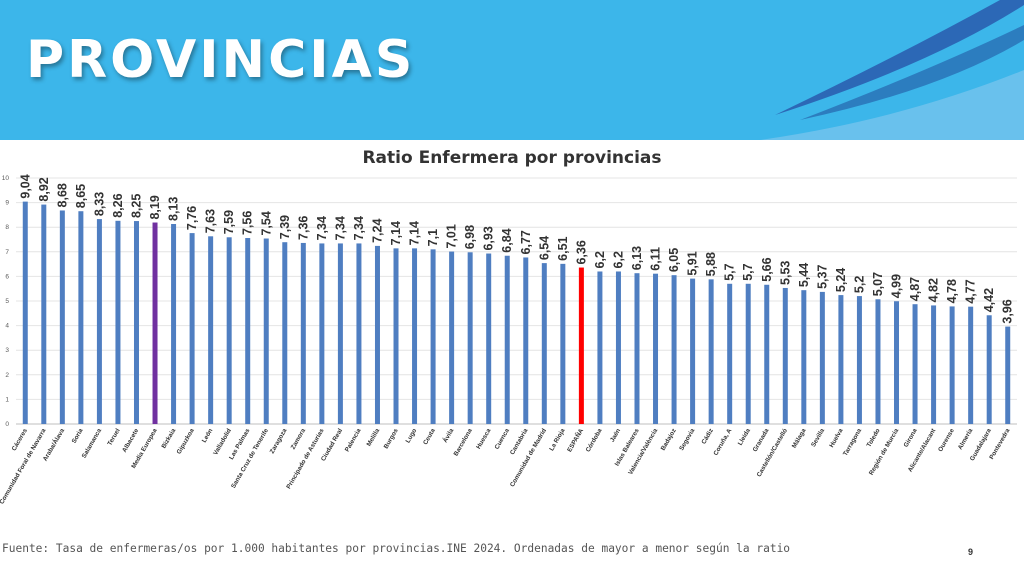  Describe the element at coordinates (767, 269) in the screenshot. I see `data-label: 5,66` at that location.